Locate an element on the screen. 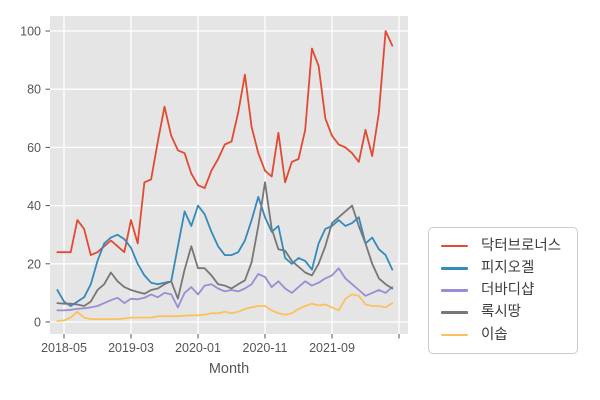 This screenshot has height=400, width=600. legend-item: 이솝 is located at coordinates (503, 335).